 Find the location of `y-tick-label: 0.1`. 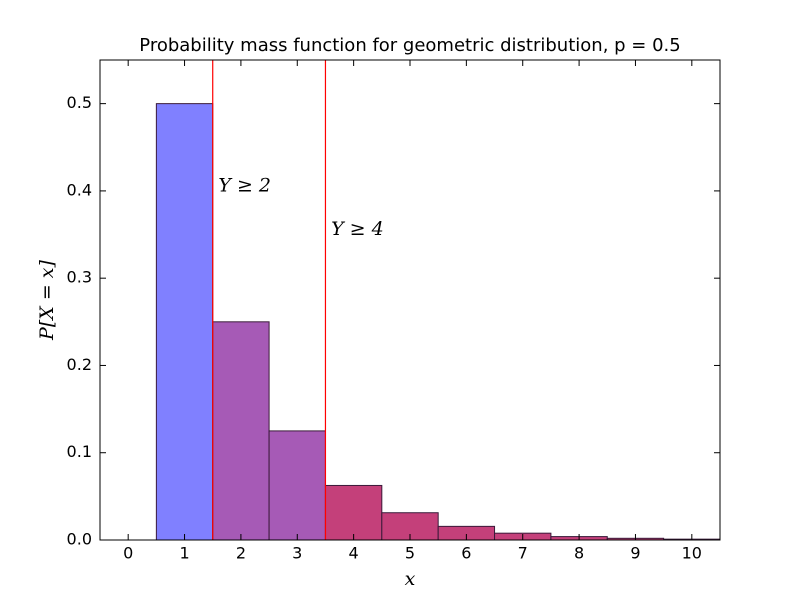

y-tick-label: 0.1 is located at coordinates (79, 451).